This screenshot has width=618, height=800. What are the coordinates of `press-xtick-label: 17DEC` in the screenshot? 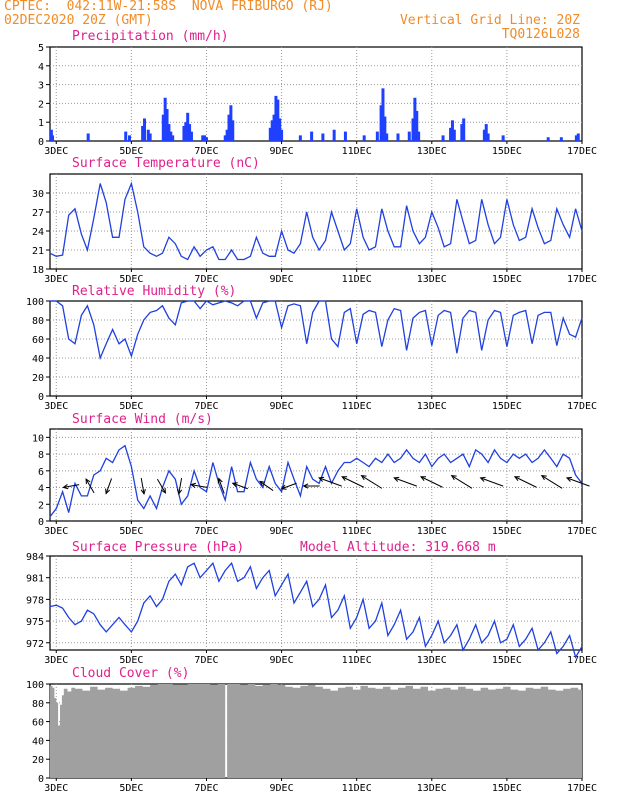 It's located at (582, 660).